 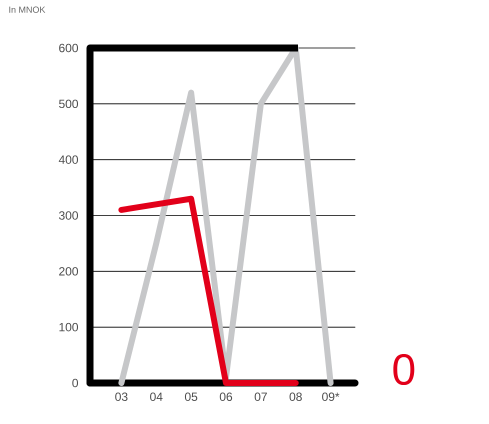 I want to click on y-tick-label: 600, so click(x=68, y=48).